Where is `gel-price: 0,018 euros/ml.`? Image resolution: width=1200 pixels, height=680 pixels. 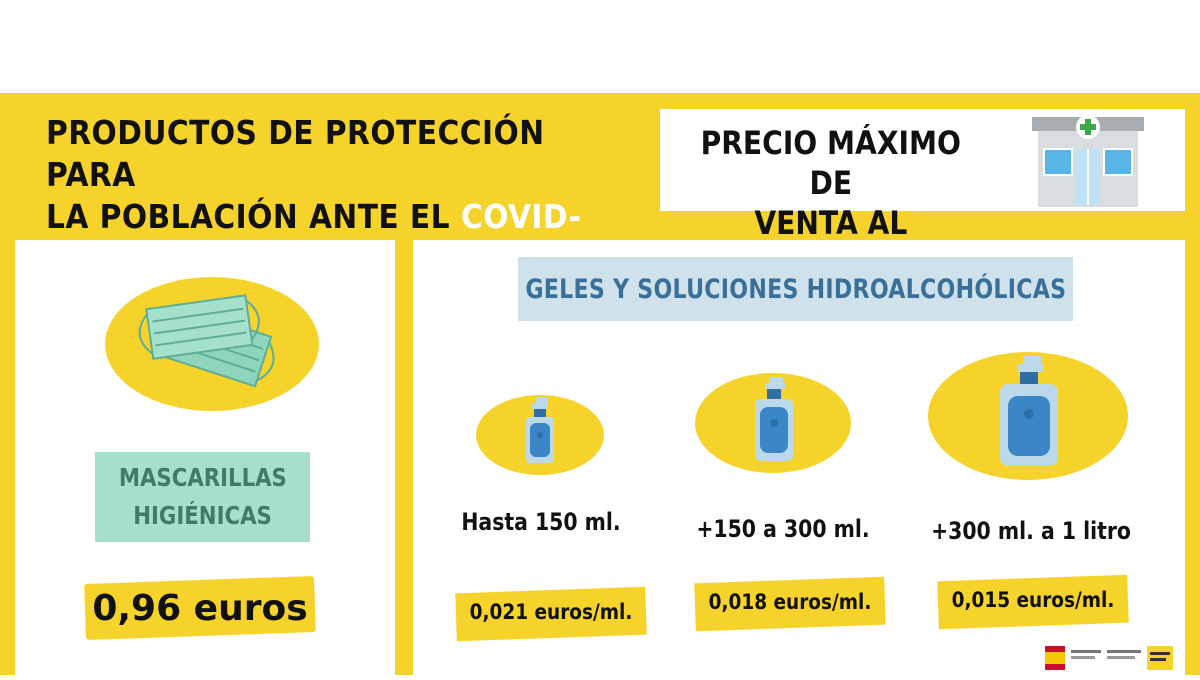
gel-price: 0,018 euros/ml. is located at coordinates (790, 602).